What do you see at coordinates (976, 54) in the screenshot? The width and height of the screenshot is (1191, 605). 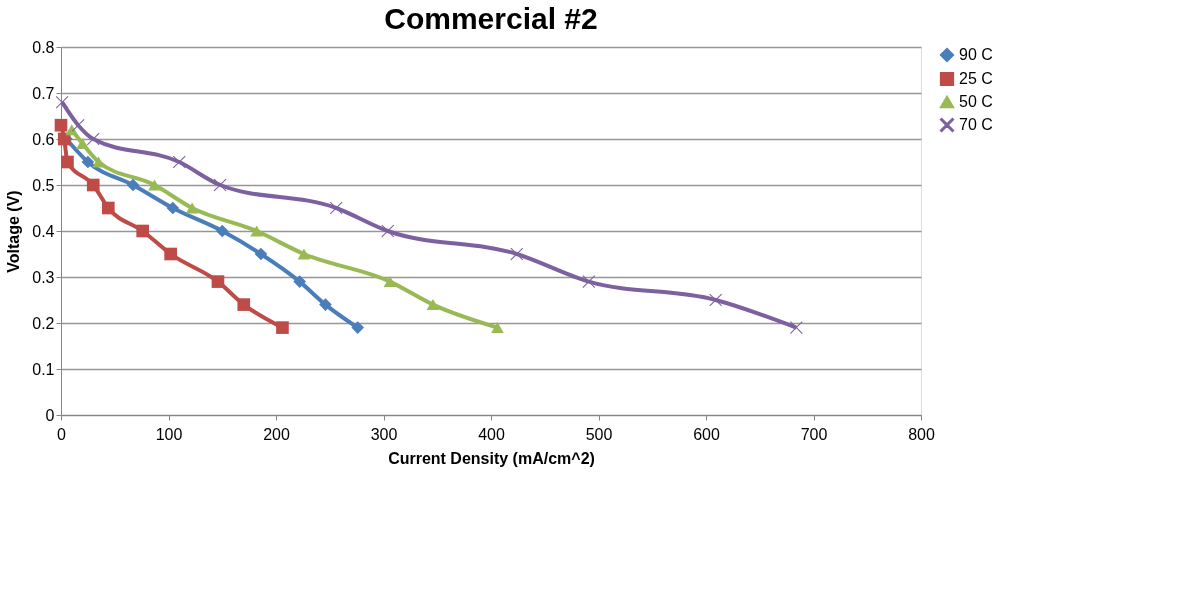 I see `legend-label: 90 C` at bounding box center [976, 54].